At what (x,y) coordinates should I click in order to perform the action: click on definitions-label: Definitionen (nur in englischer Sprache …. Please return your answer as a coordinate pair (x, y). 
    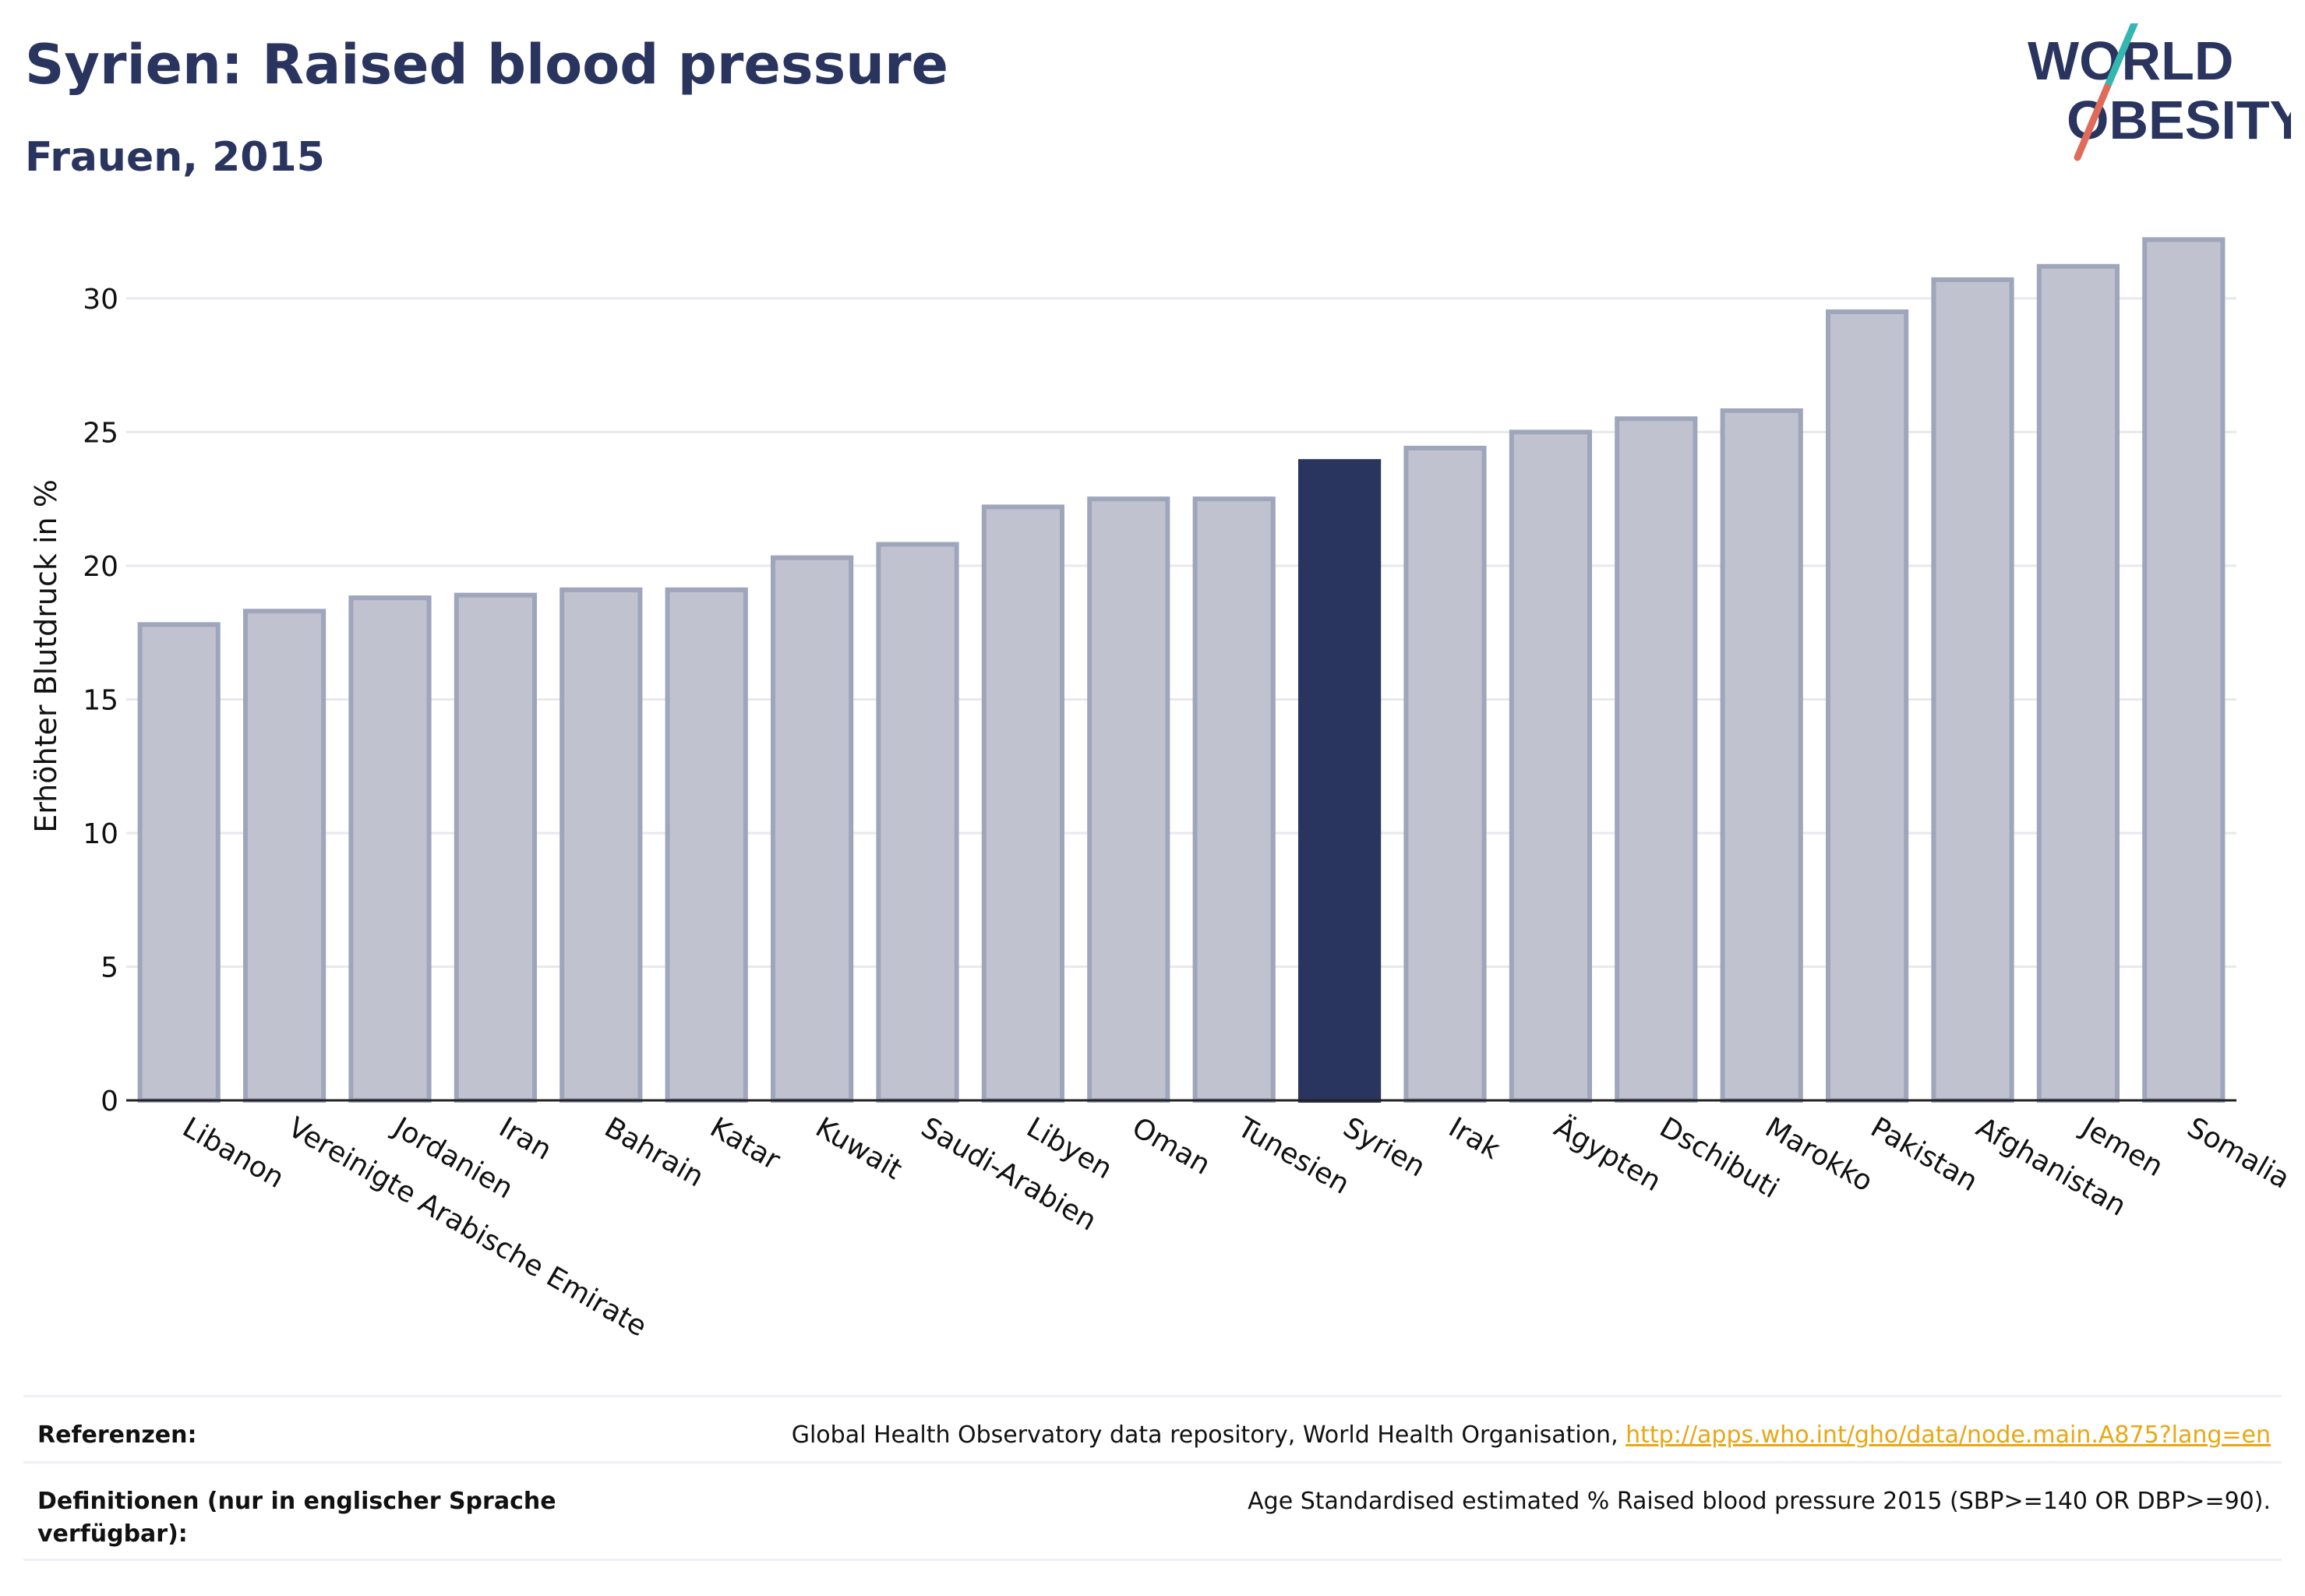
    Looking at the image, I should click on (296, 1518).